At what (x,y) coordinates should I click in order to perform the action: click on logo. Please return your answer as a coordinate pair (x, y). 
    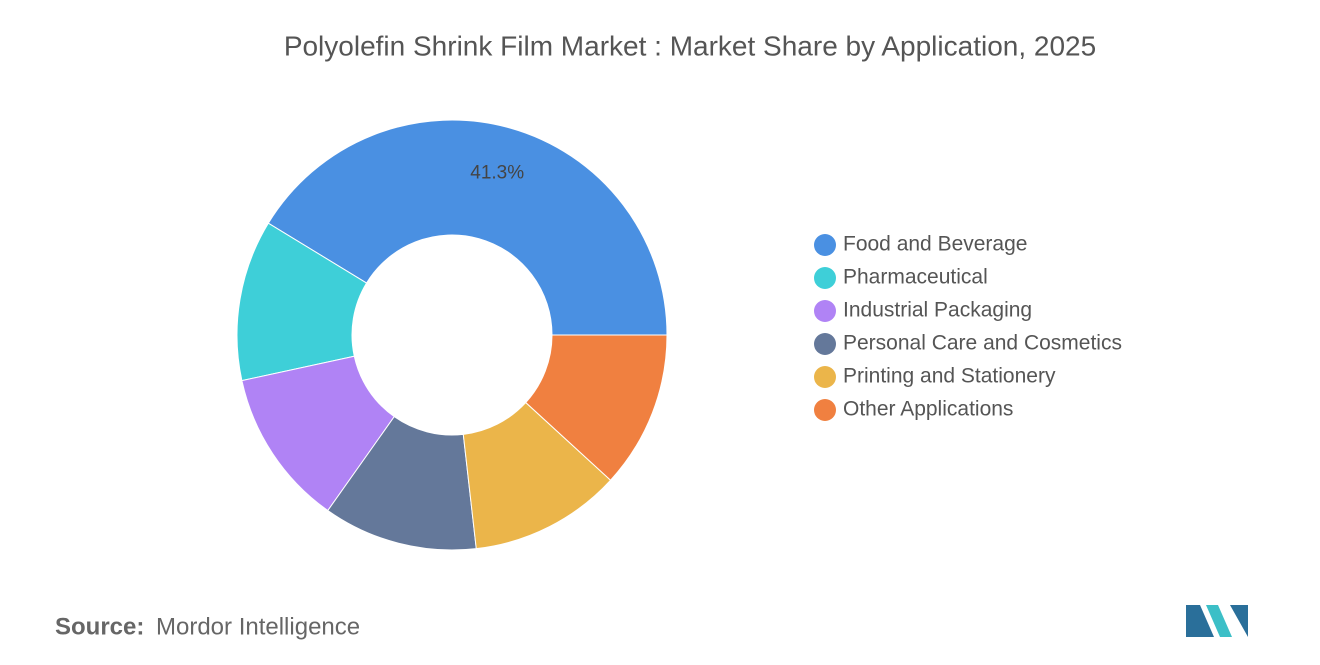
    Looking at the image, I should click on (1217, 621).